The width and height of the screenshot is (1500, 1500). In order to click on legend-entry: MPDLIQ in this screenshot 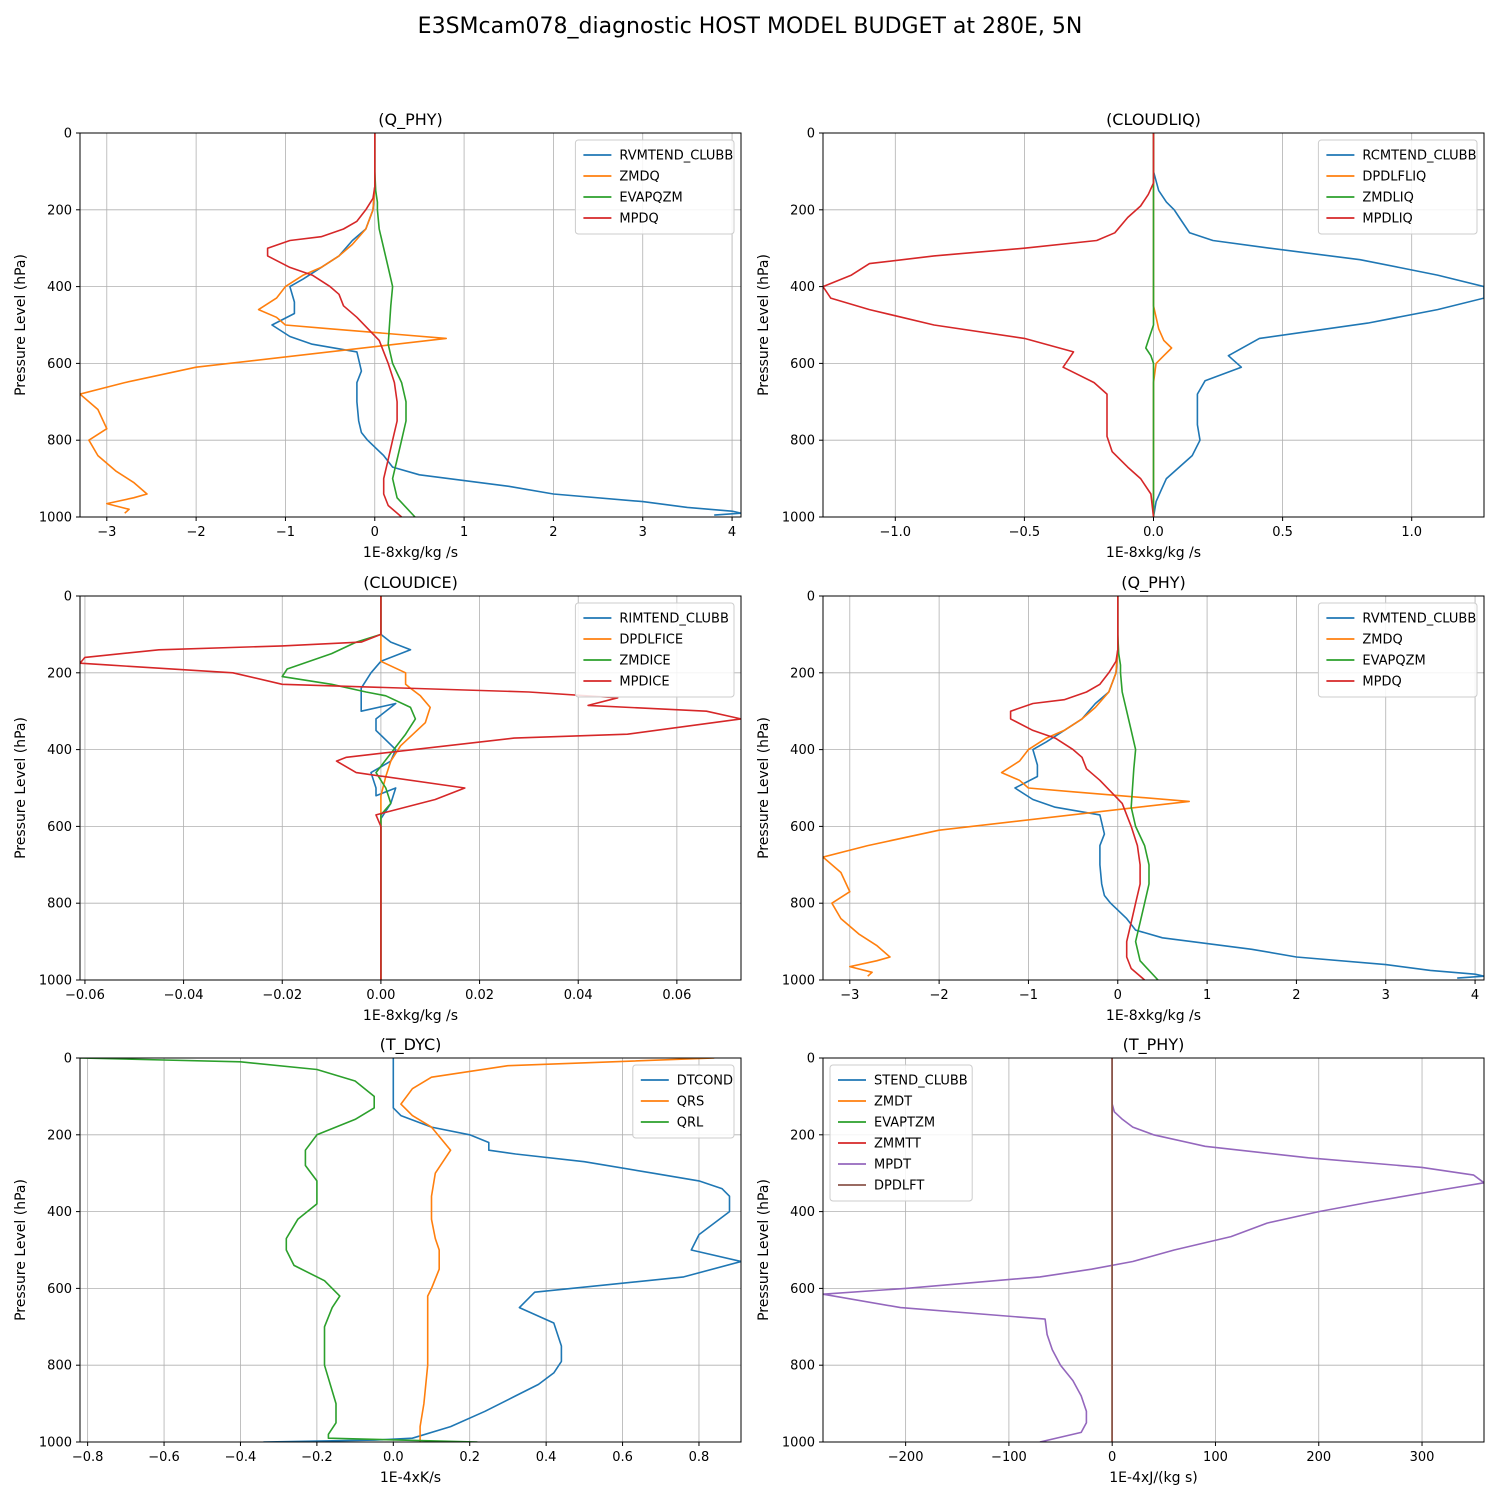, I will do `click(1387, 219)`.